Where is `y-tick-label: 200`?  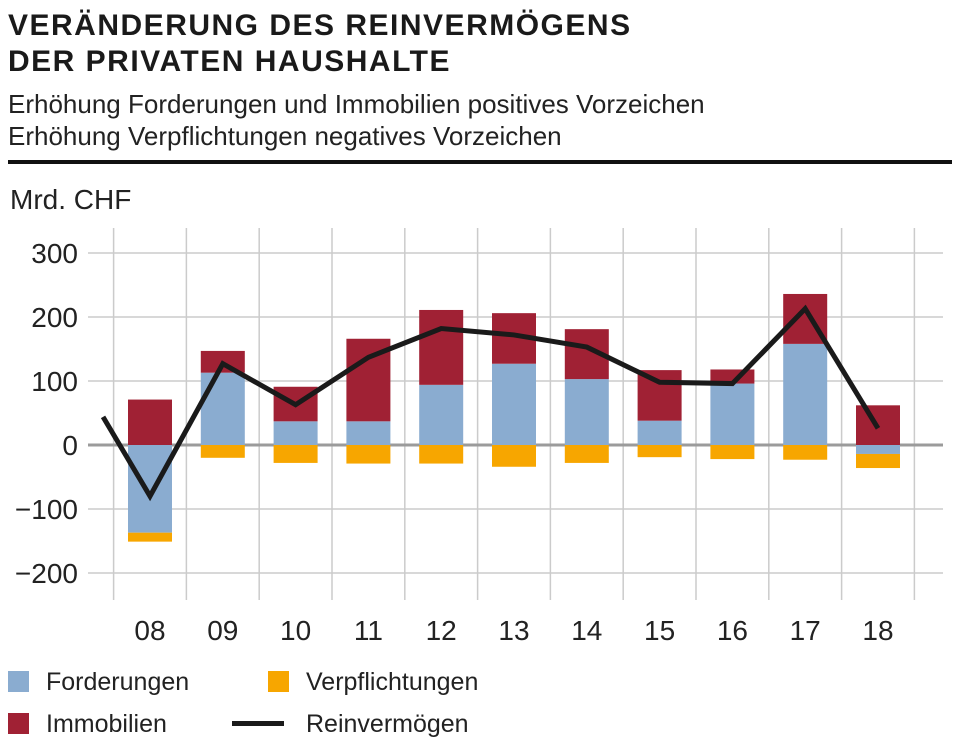 y-tick-label: 200 is located at coordinates (54, 317).